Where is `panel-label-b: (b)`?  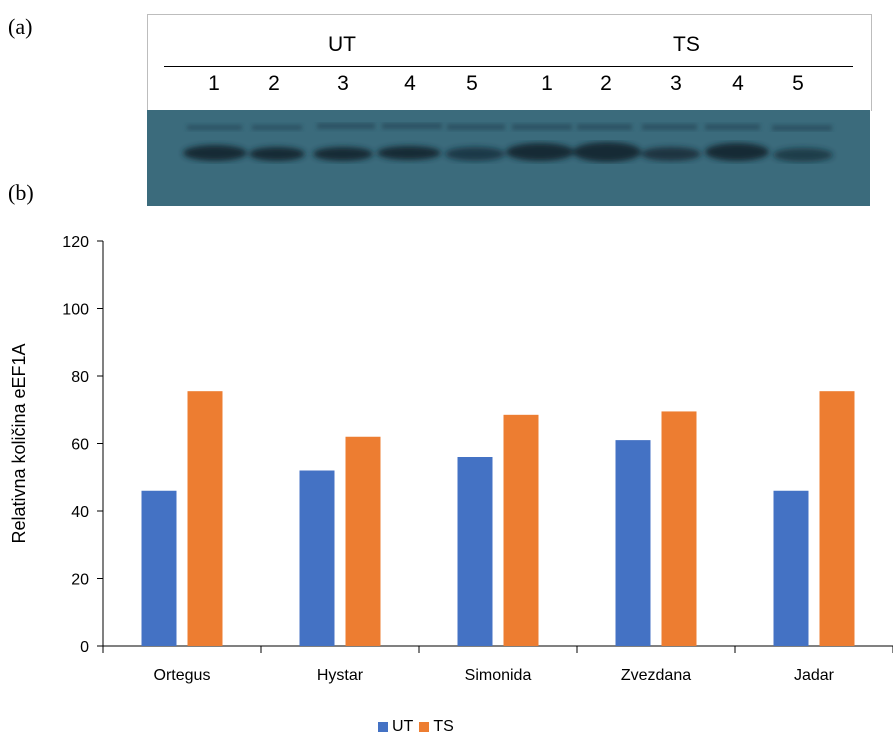 panel-label-b: (b) is located at coordinates (21, 192).